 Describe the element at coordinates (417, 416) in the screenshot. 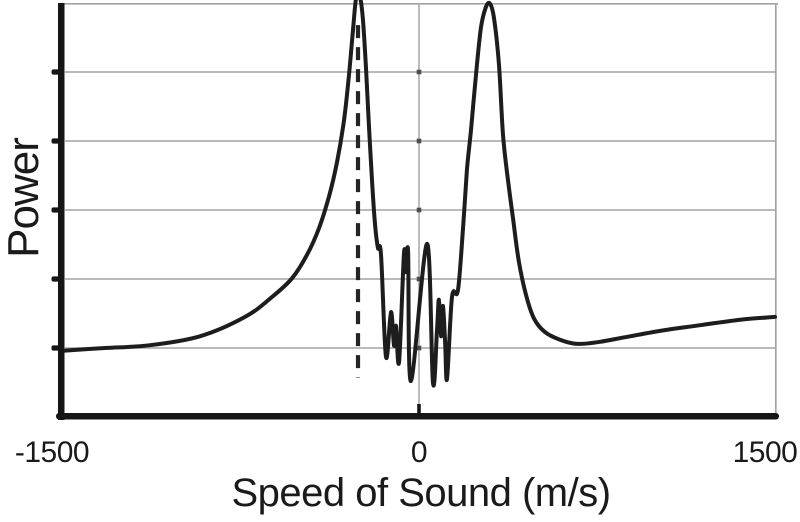

I see `x-axis-line` at that location.